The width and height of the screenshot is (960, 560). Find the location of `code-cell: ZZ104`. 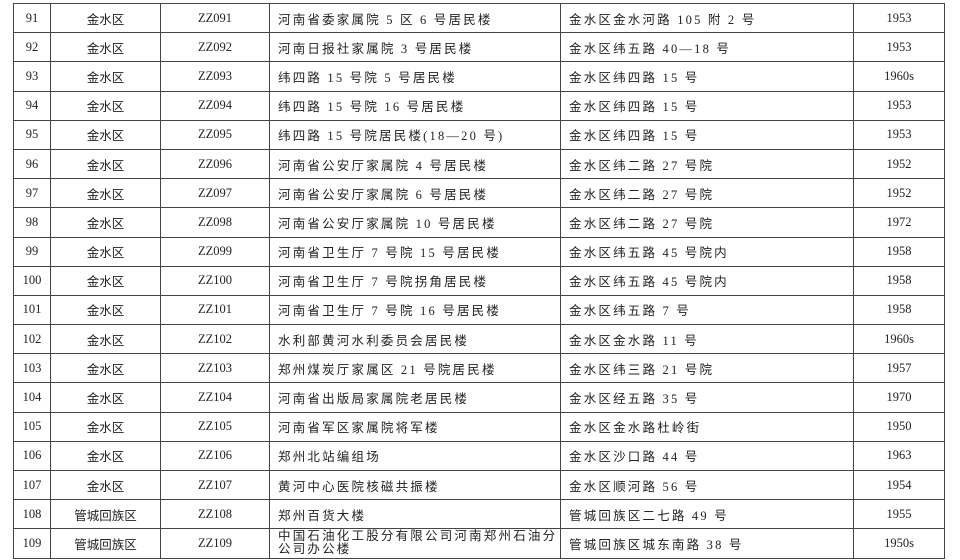

code-cell: ZZ104 is located at coordinates (215, 397).